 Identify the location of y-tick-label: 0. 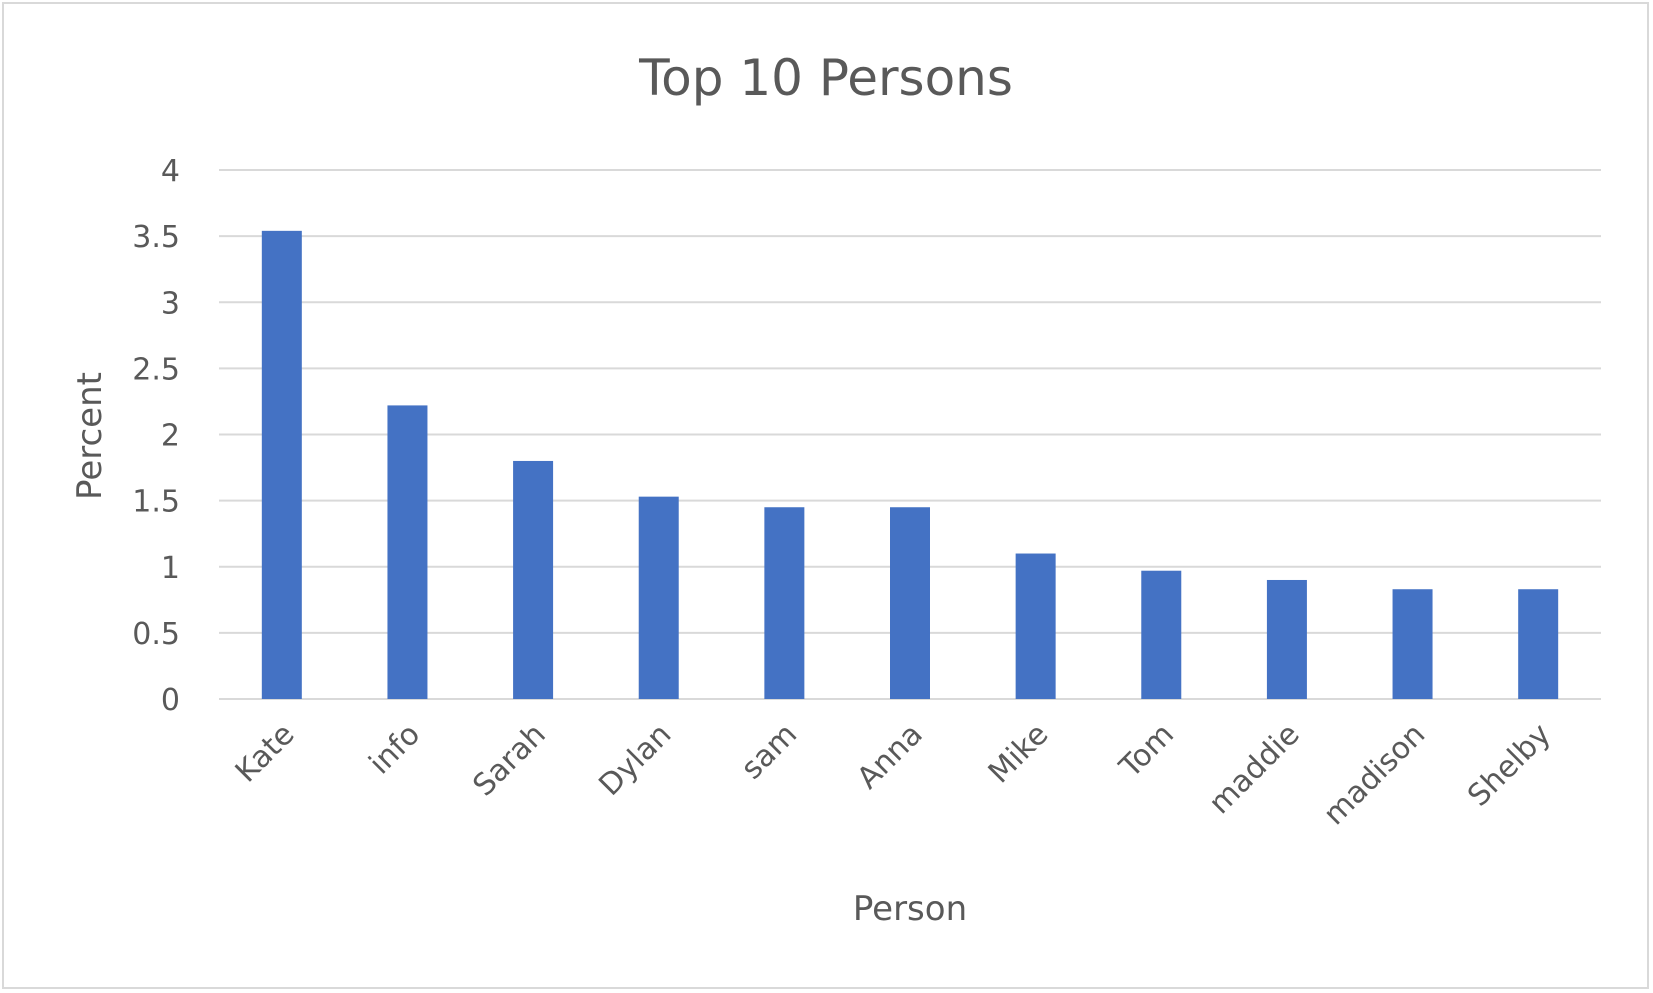
(170, 700).